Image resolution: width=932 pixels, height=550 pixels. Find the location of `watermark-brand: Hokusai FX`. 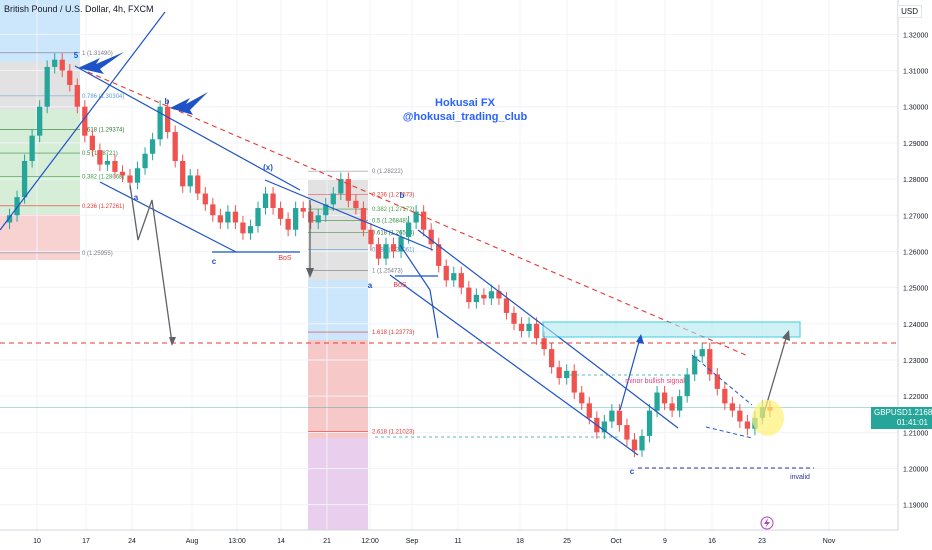

watermark-brand: Hokusai FX is located at coordinates (465, 103).